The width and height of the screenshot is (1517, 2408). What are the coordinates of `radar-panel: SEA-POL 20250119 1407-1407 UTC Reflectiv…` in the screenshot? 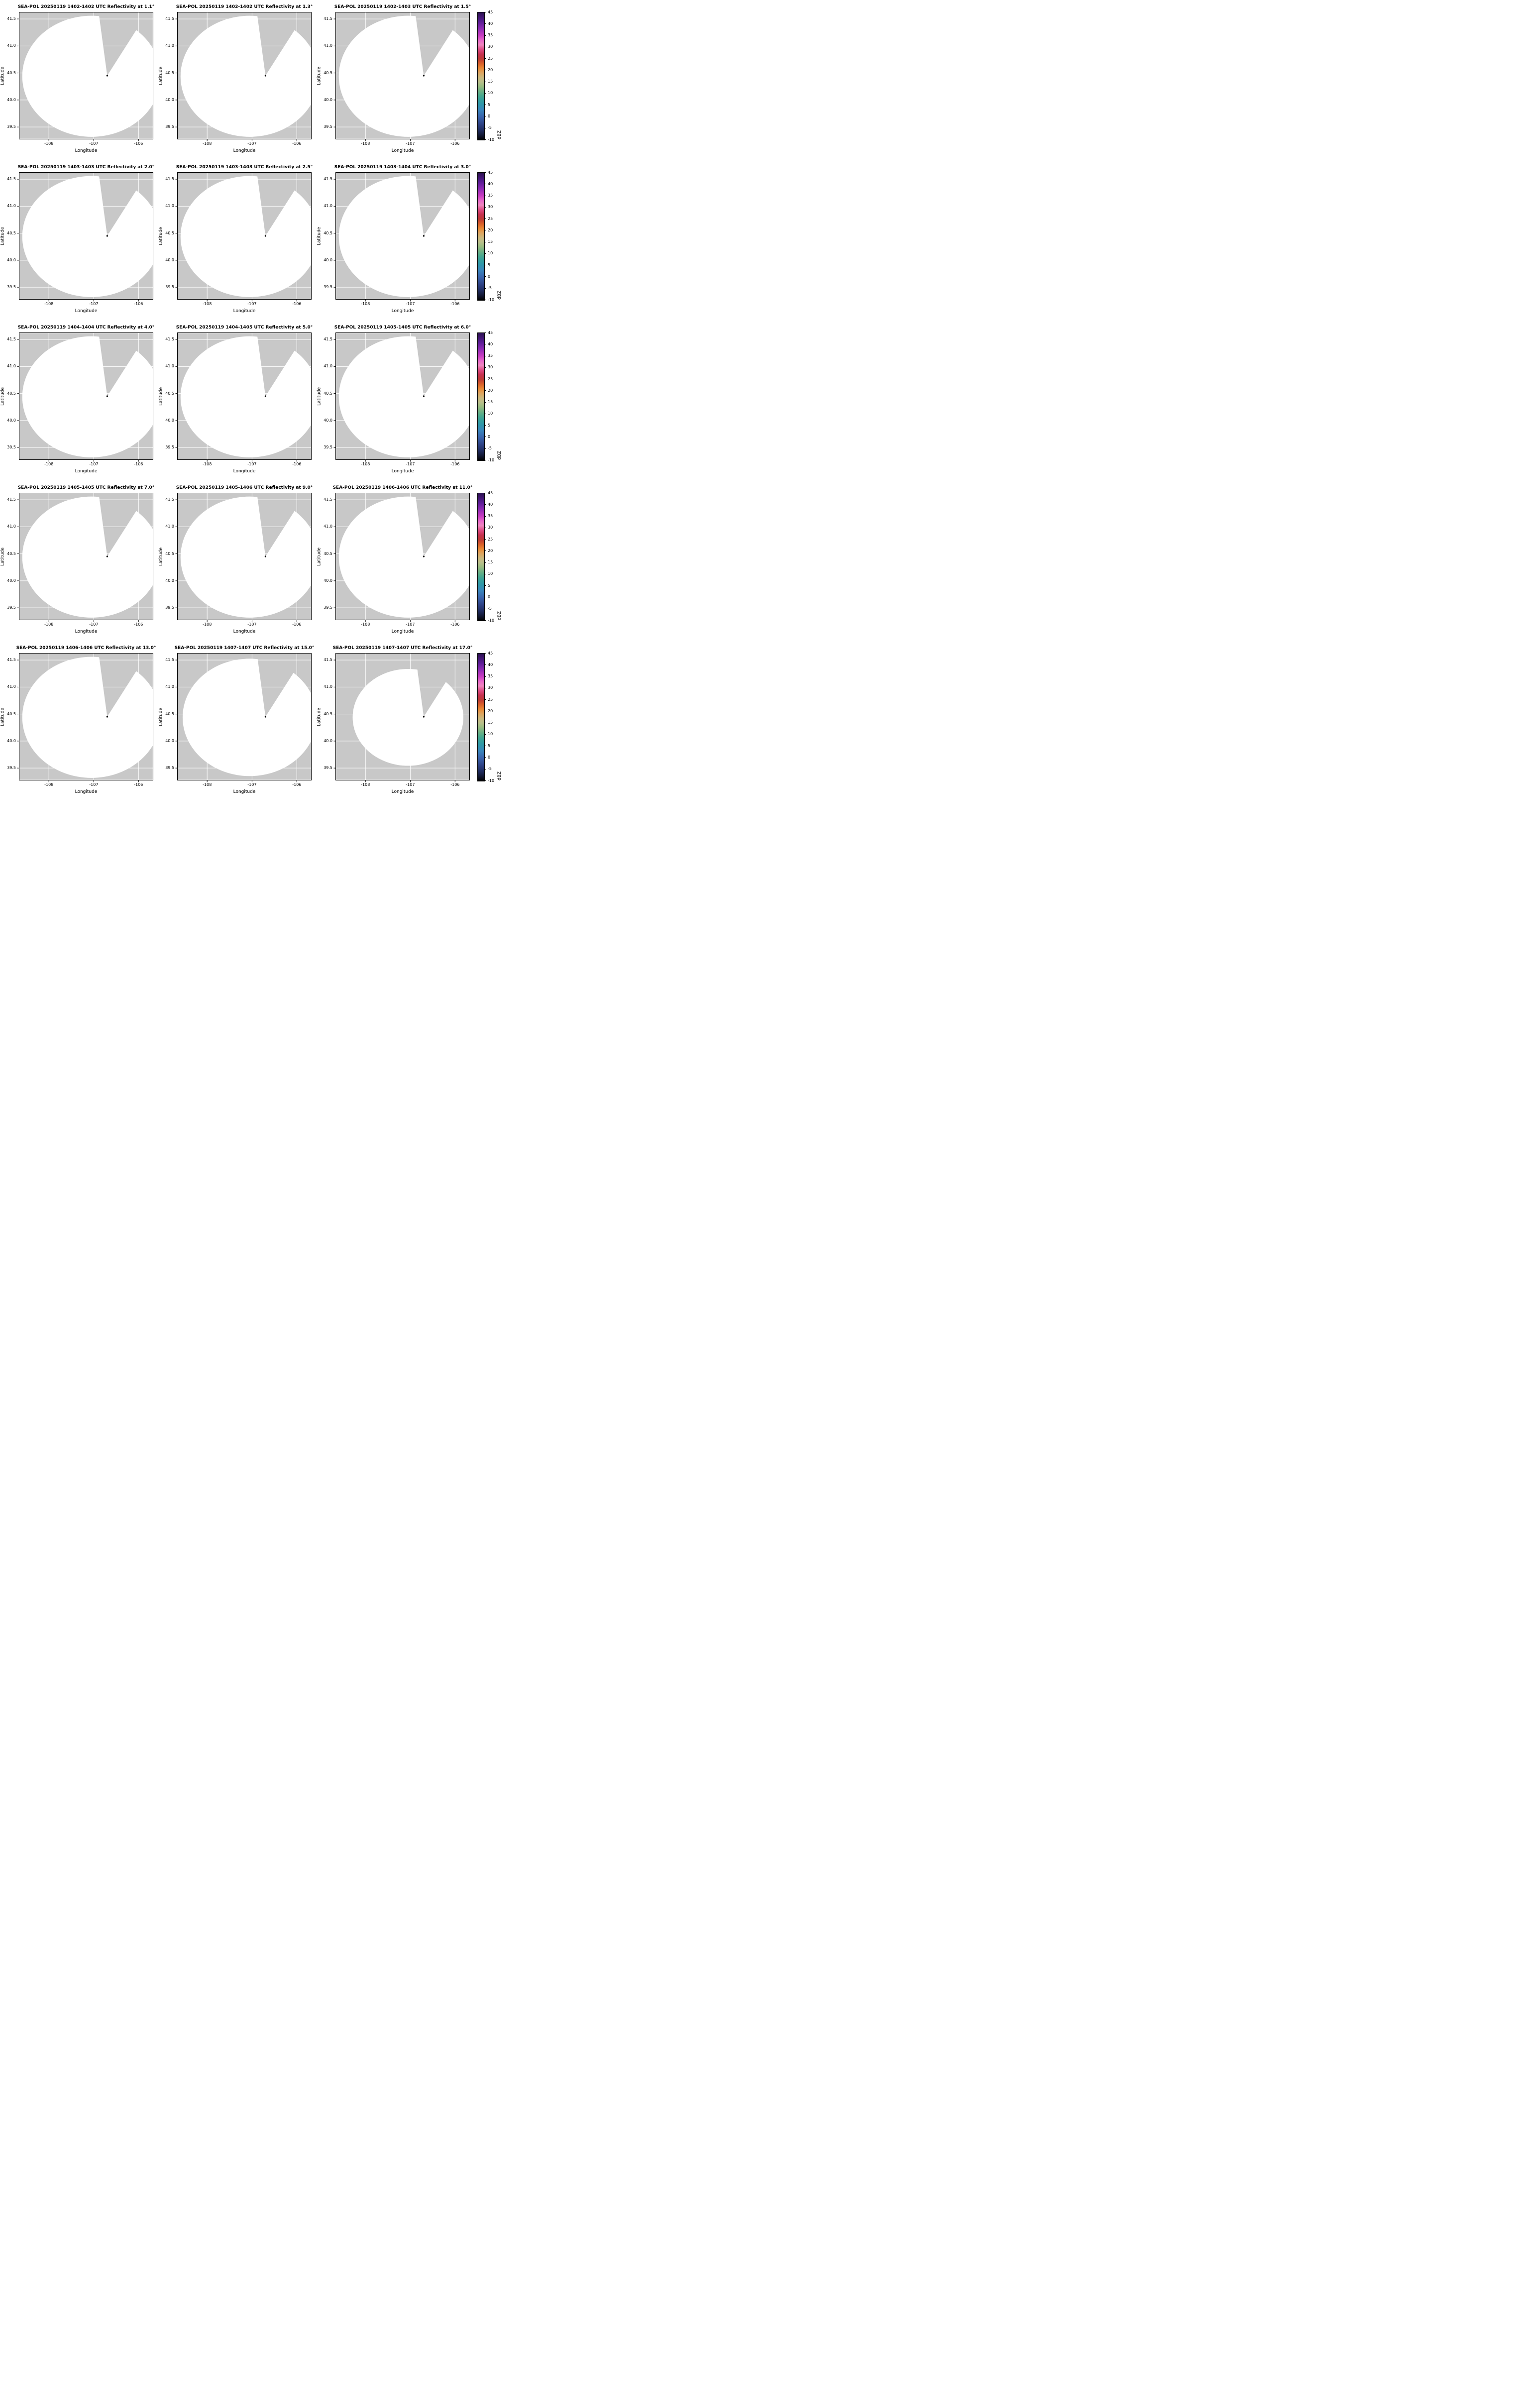 It's located at (396, 722).